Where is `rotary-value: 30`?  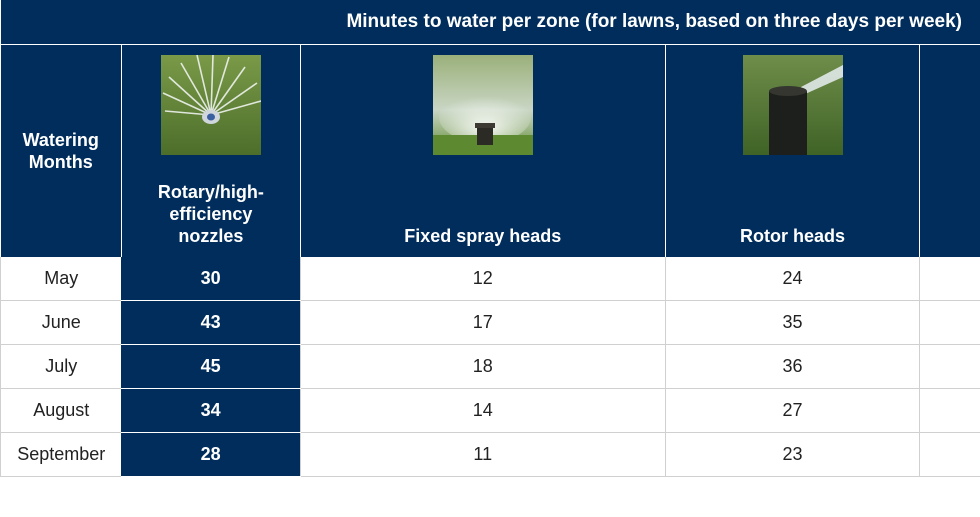
rotary-value: 30 is located at coordinates (211, 279).